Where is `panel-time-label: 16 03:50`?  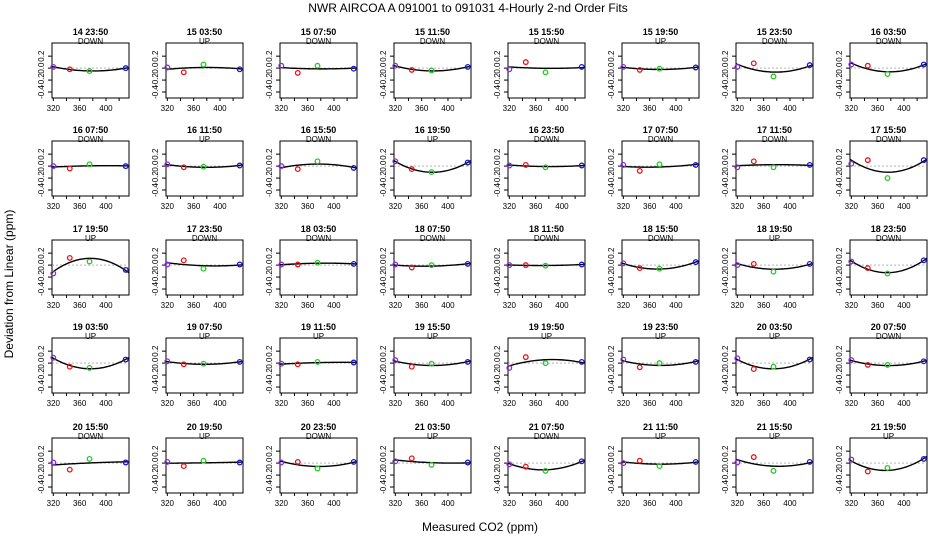
panel-time-label: 16 03:50 is located at coordinates (889, 32).